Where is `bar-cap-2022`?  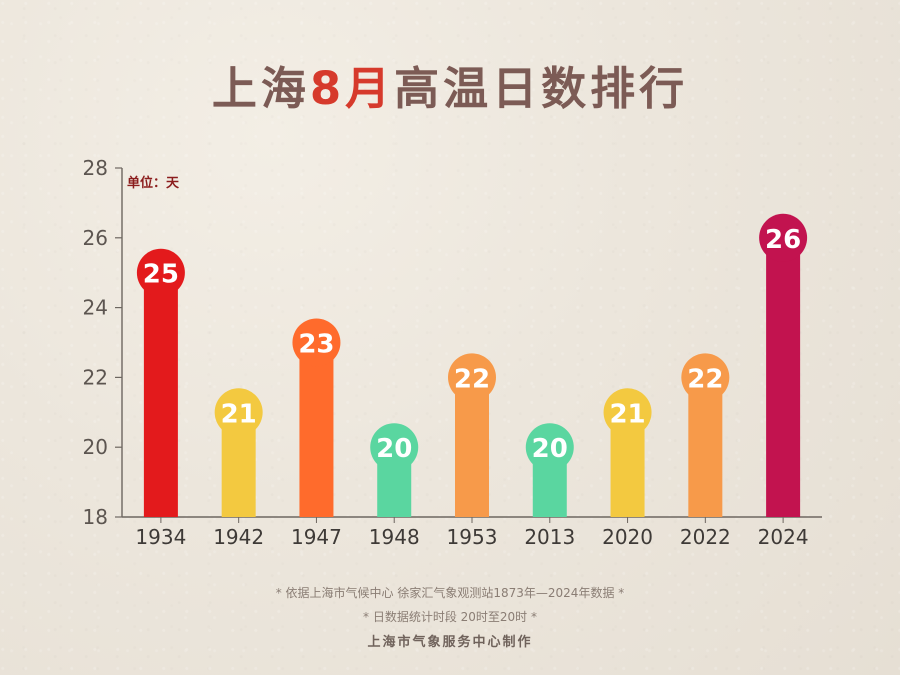
bar-cap-2022 is located at coordinates (705, 377).